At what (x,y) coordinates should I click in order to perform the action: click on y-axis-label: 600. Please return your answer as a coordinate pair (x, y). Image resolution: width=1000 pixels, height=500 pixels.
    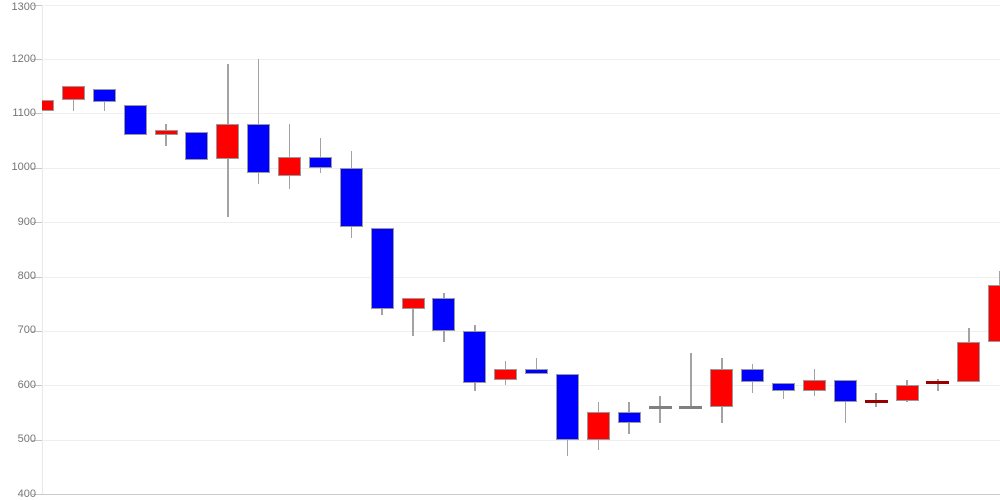
    Looking at the image, I should click on (26, 384).